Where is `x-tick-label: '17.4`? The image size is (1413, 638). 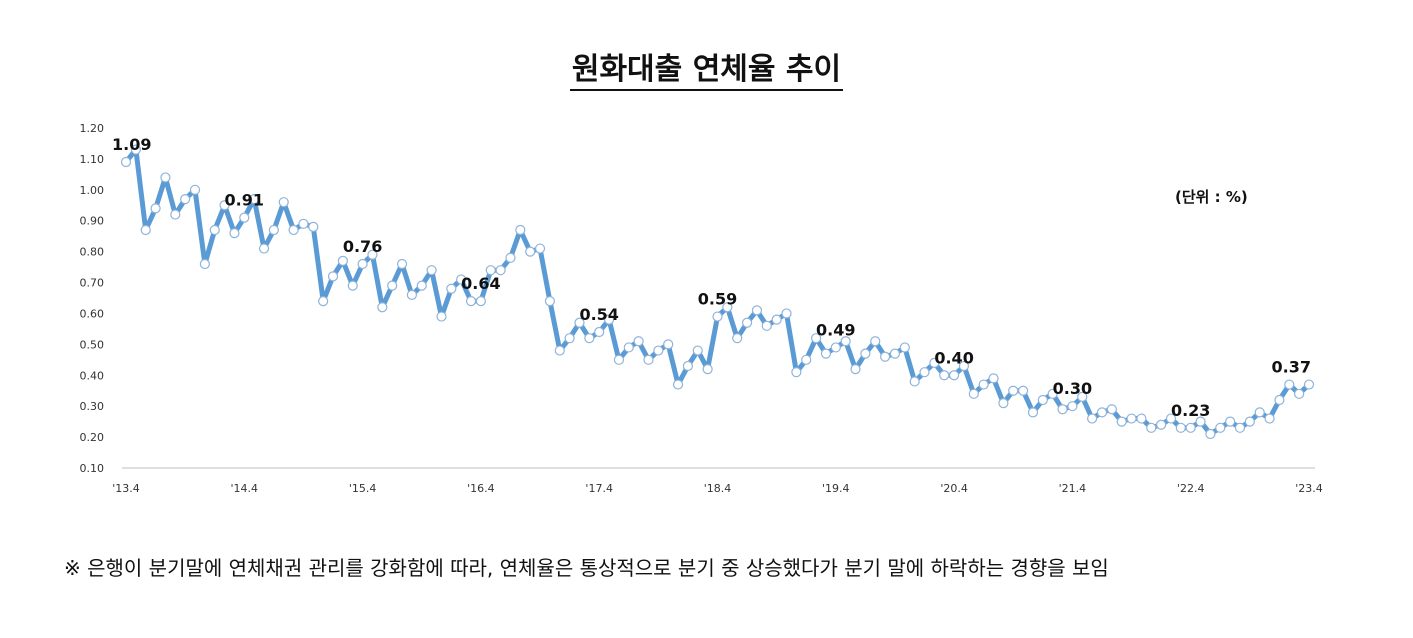
x-tick-label: '17.4 is located at coordinates (599, 488).